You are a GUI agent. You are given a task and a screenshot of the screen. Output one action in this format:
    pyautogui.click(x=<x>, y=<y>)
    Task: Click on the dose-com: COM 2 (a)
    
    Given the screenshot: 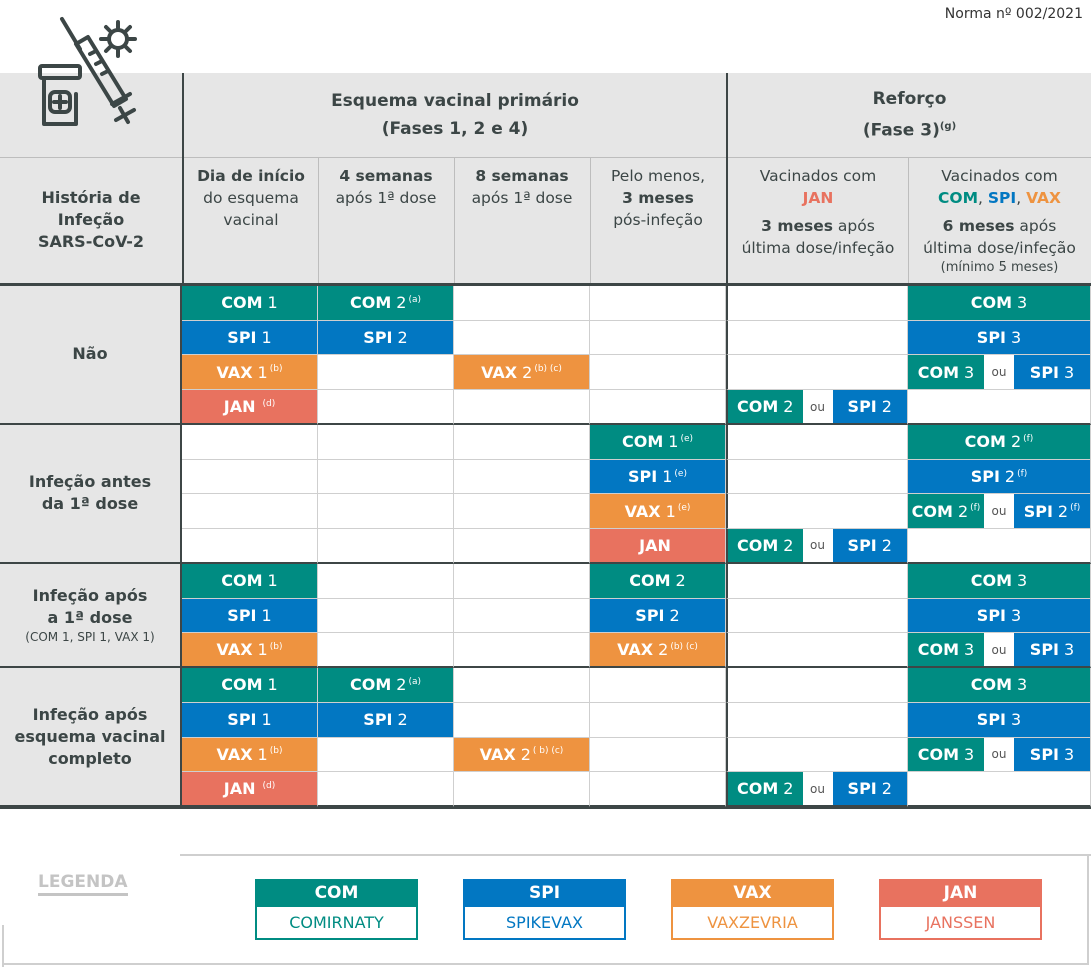 What is the action you would take?
    pyautogui.click(x=385, y=303)
    